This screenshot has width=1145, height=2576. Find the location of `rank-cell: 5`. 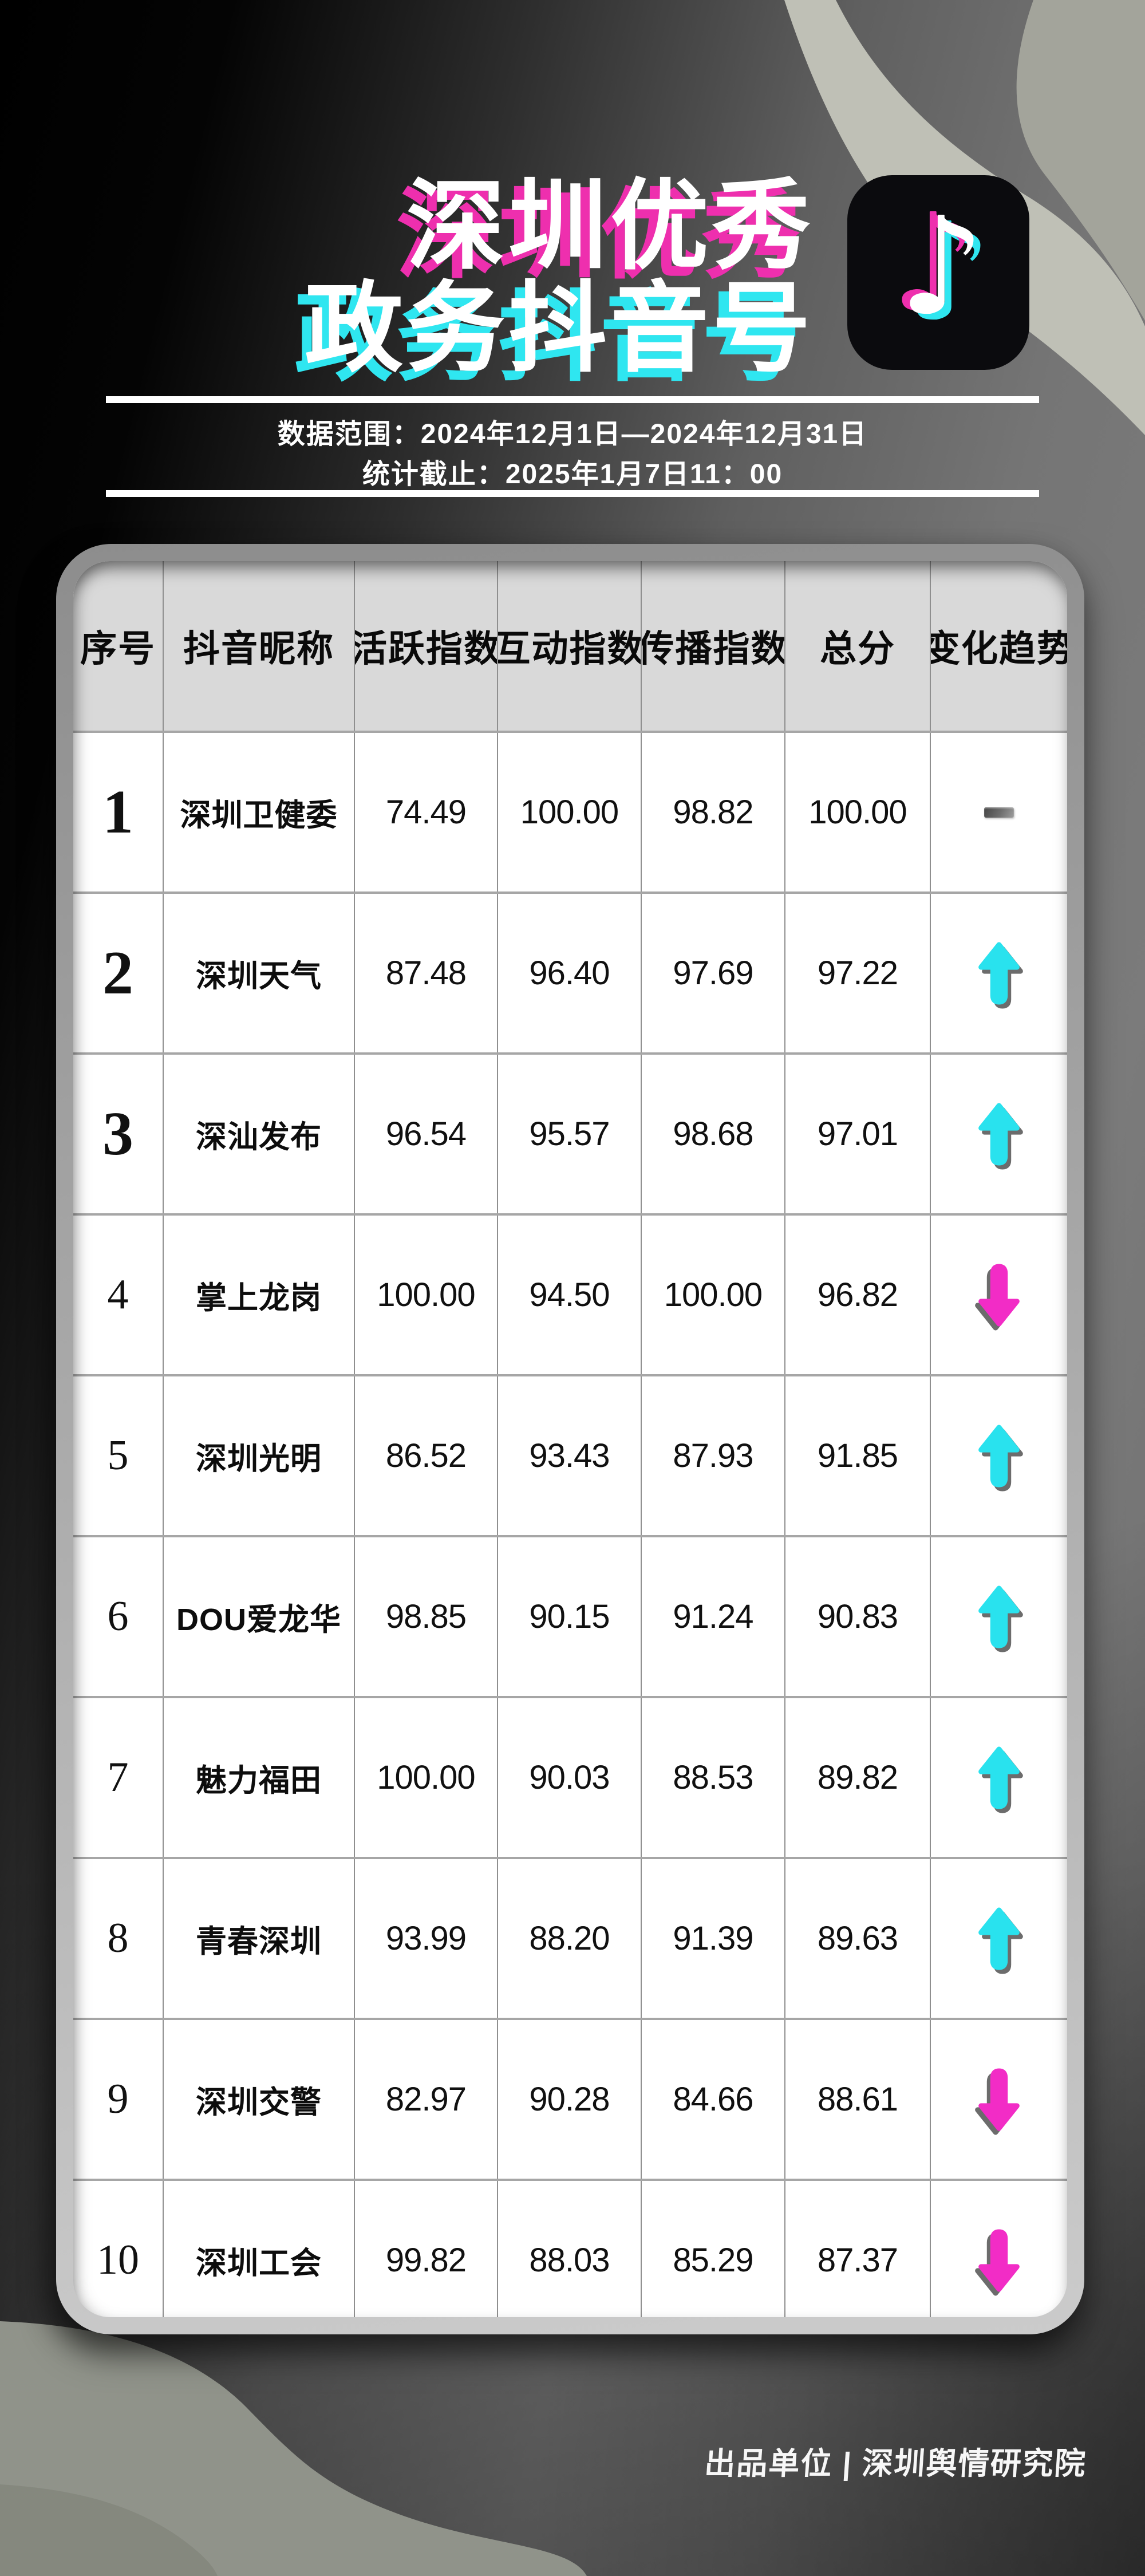

rank-cell: 5 is located at coordinates (118, 1455).